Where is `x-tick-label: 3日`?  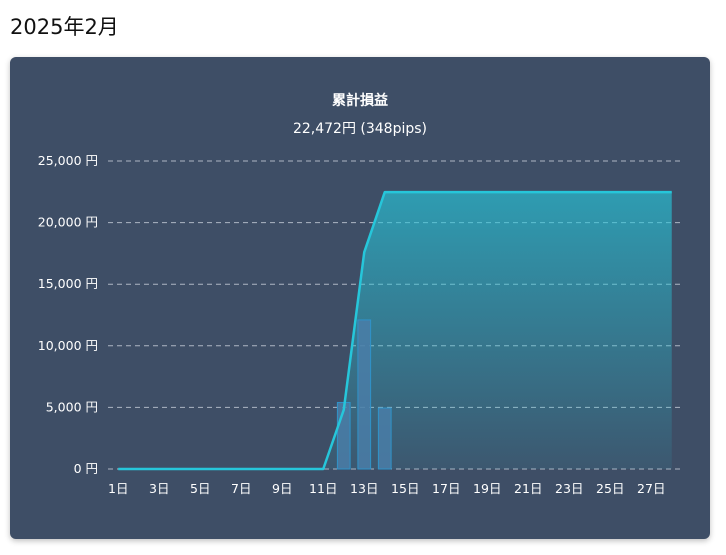
x-tick-label: 3日 is located at coordinates (159, 488).